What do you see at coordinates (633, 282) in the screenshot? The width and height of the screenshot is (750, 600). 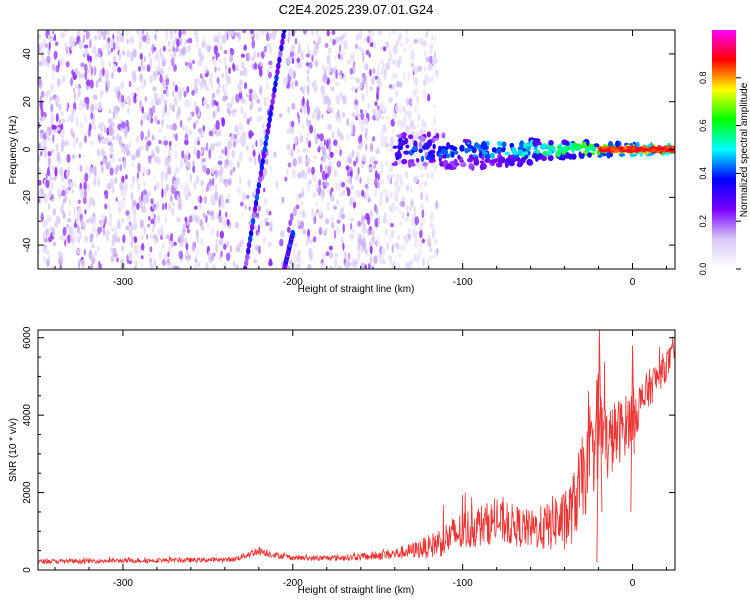 I see `x-tick-label: 0` at bounding box center [633, 282].